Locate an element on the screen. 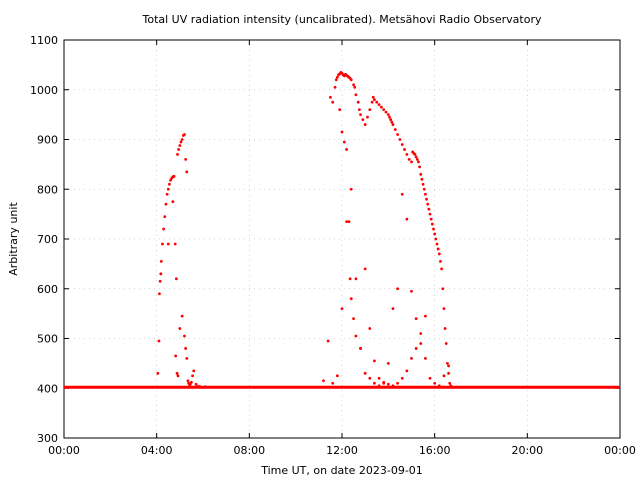 The image size is (640, 480). y-tick-label: 700 is located at coordinates (47, 239).